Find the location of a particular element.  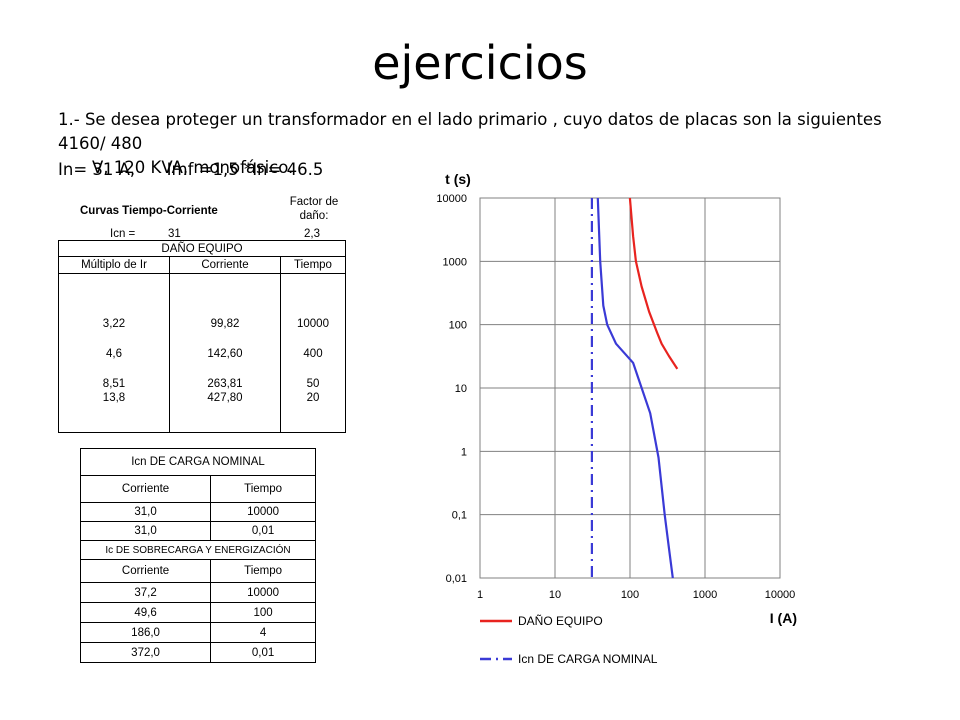

table-cell: 263,81 is located at coordinates (225, 384).